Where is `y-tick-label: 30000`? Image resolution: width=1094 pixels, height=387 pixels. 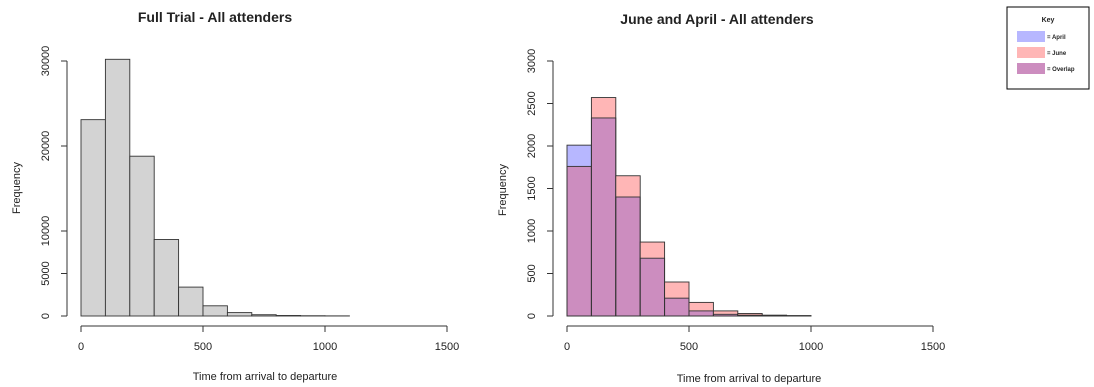
y-tick-label: 30000 is located at coordinates (46, 61).